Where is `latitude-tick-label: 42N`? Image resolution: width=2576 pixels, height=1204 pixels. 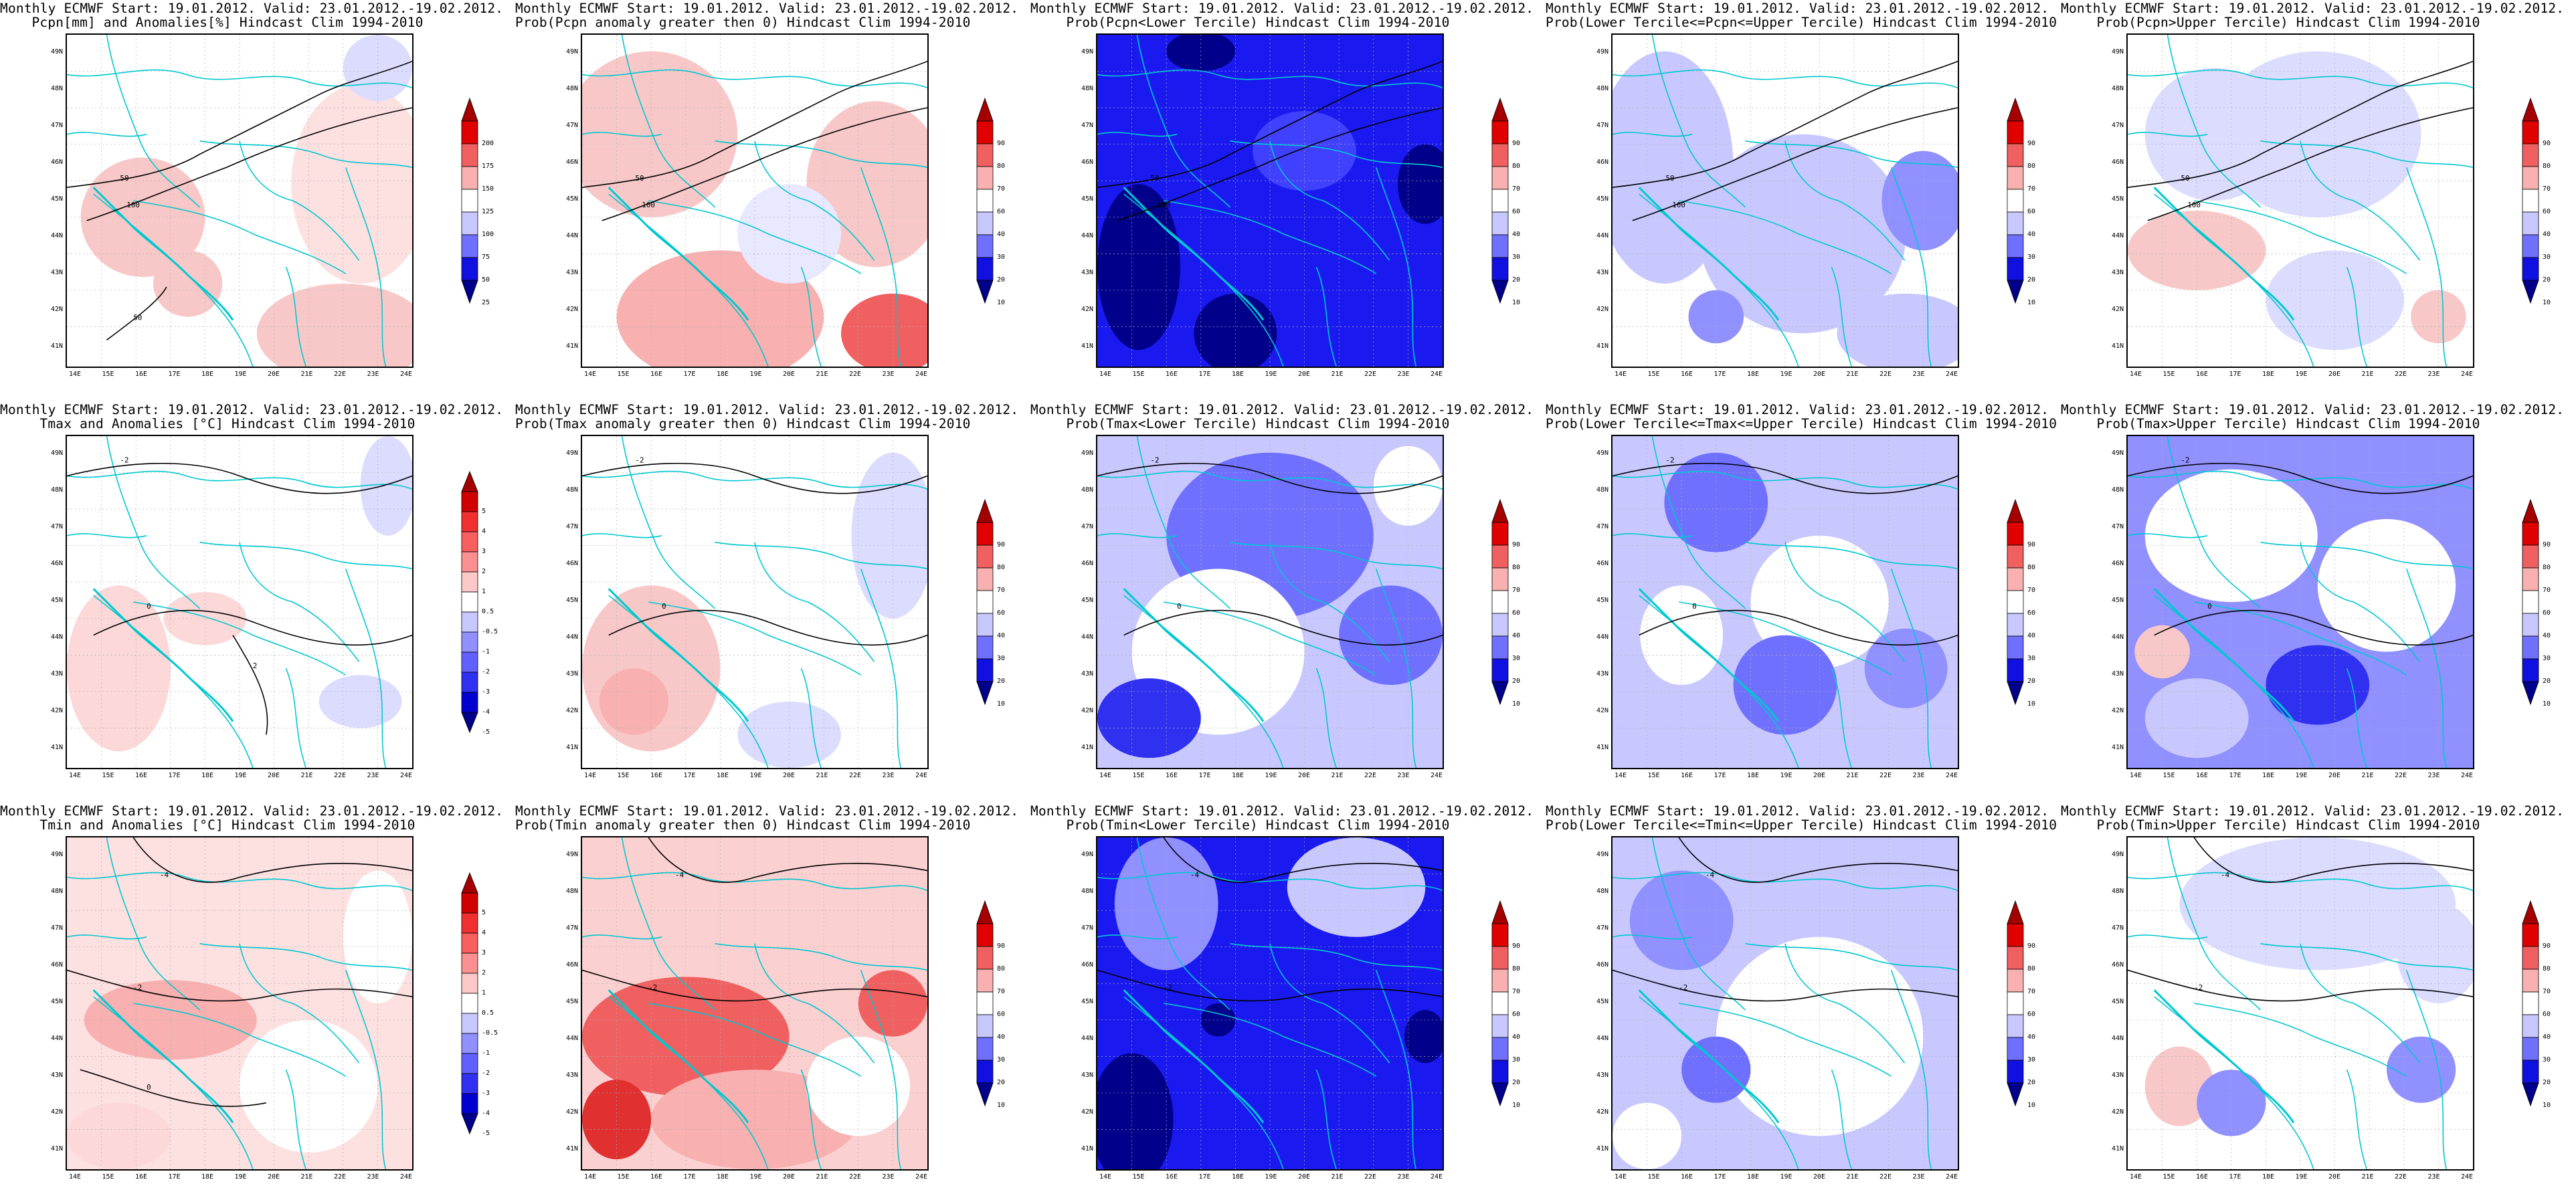
latitude-tick-label: 42N is located at coordinates (1602, 1112).